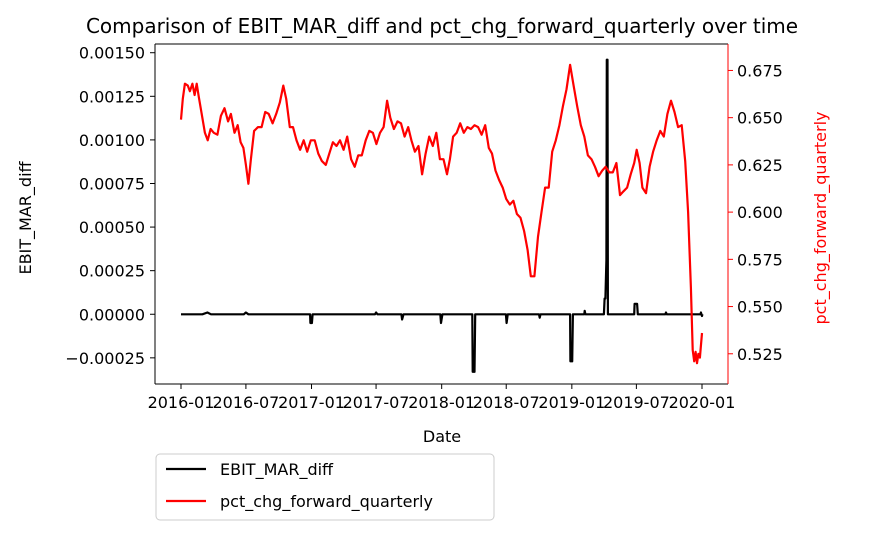 This screenshot has width=884, height=534. I want to click on x-tick-label: 2020-01, so click(702, 402).